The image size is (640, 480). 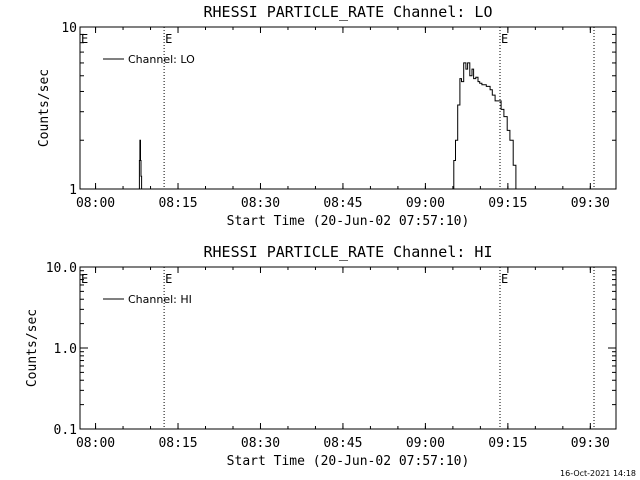 What do you see at coordinates (160, 299) in the screenshot?
I see `legend-label-hi: Channel: HI` at bounding box center [160, 299].